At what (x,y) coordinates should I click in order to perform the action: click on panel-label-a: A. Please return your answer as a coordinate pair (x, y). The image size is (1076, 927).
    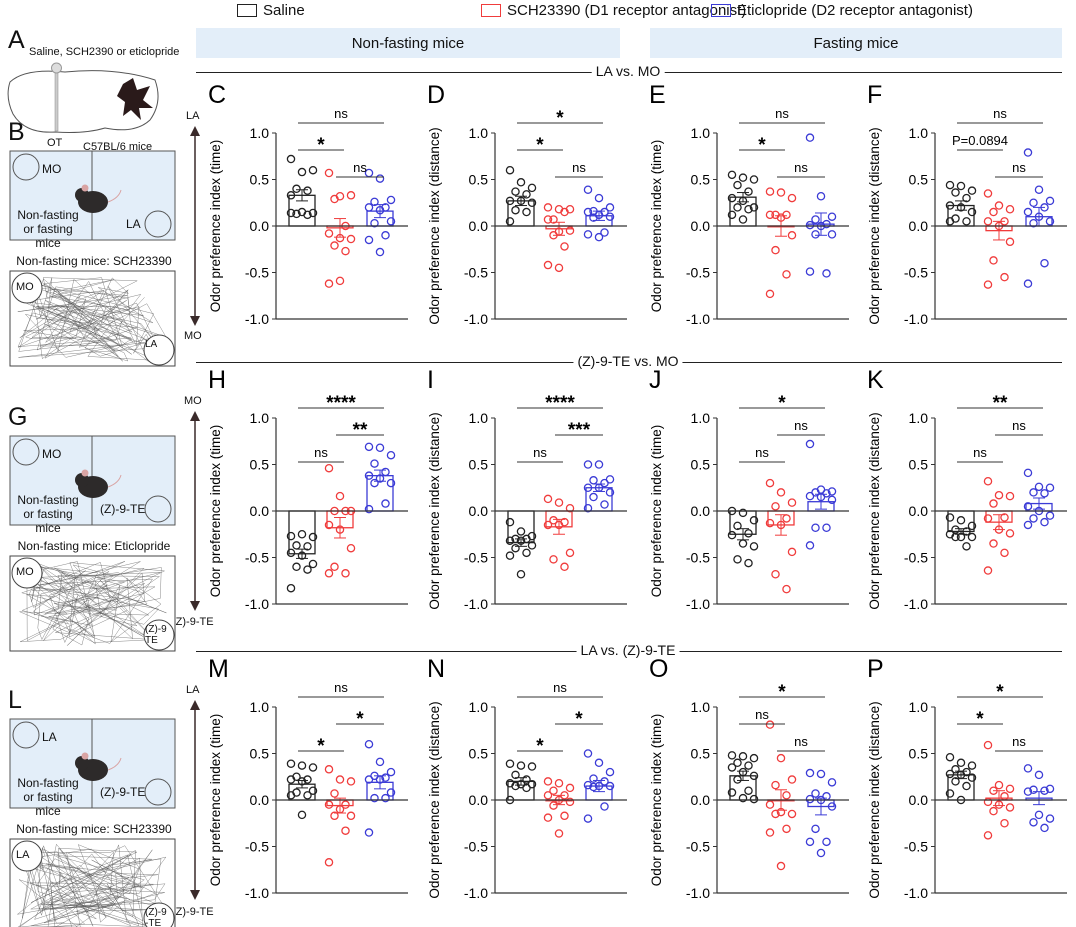
    Looking at the image, I should click on (16, 40).